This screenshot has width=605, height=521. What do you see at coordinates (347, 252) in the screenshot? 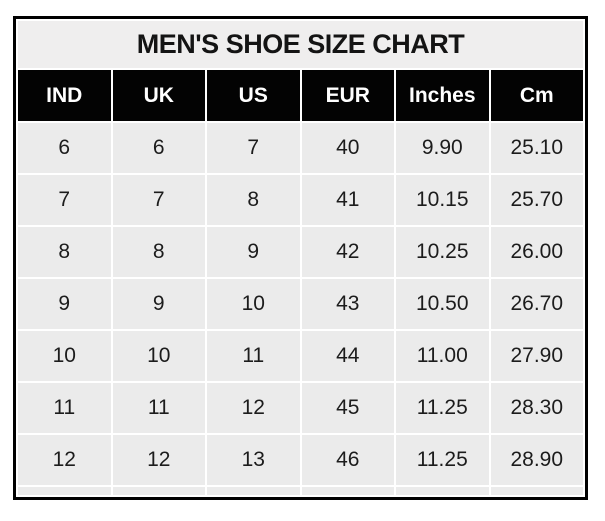
I see `table-cell: 42` at bounding box center [347, 252].